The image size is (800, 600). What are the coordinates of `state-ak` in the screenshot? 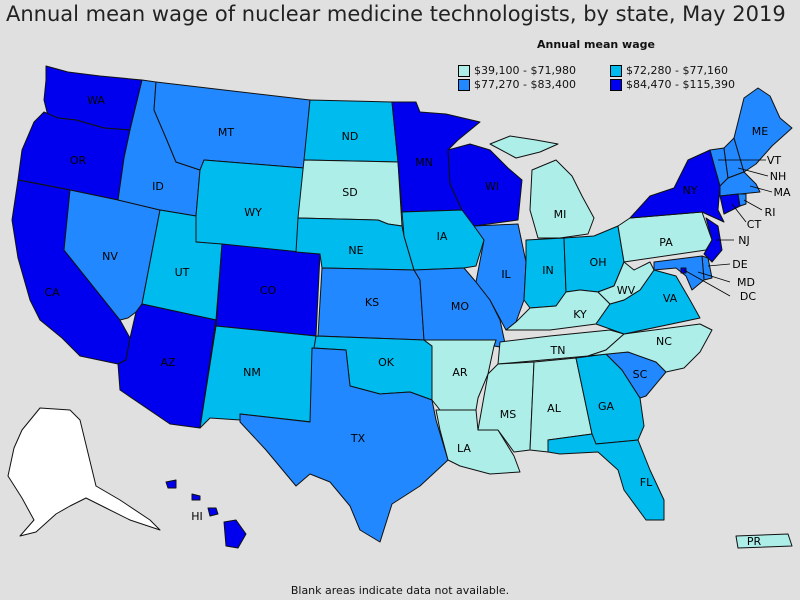 It's located at (84, 472).